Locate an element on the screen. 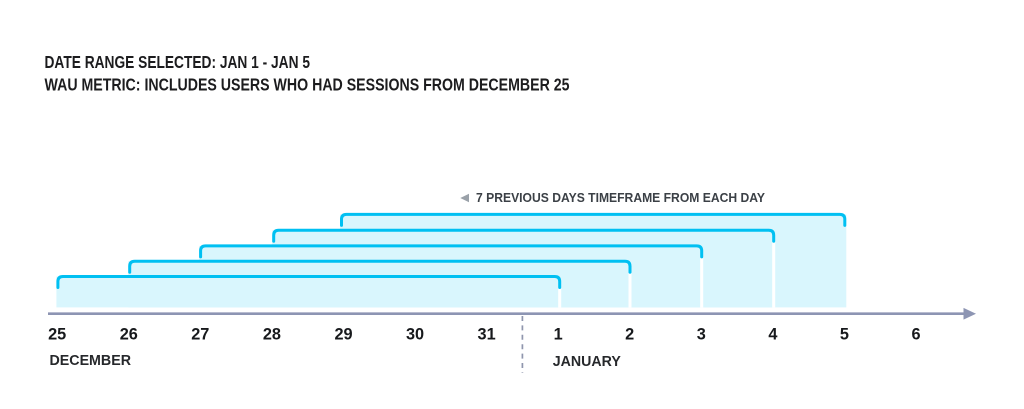  svg-text: 2 is located at coordinates (629, 335).